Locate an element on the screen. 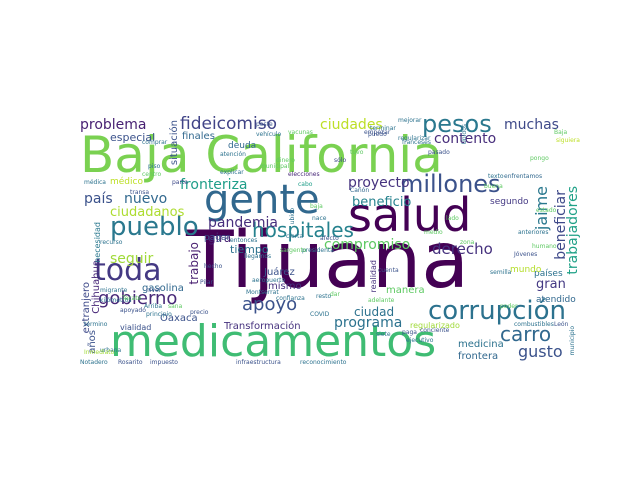 Image resolution: width=640 pixels, height=480 pixels. word-cloud-word: nivel is located at coordinates (153, 290).